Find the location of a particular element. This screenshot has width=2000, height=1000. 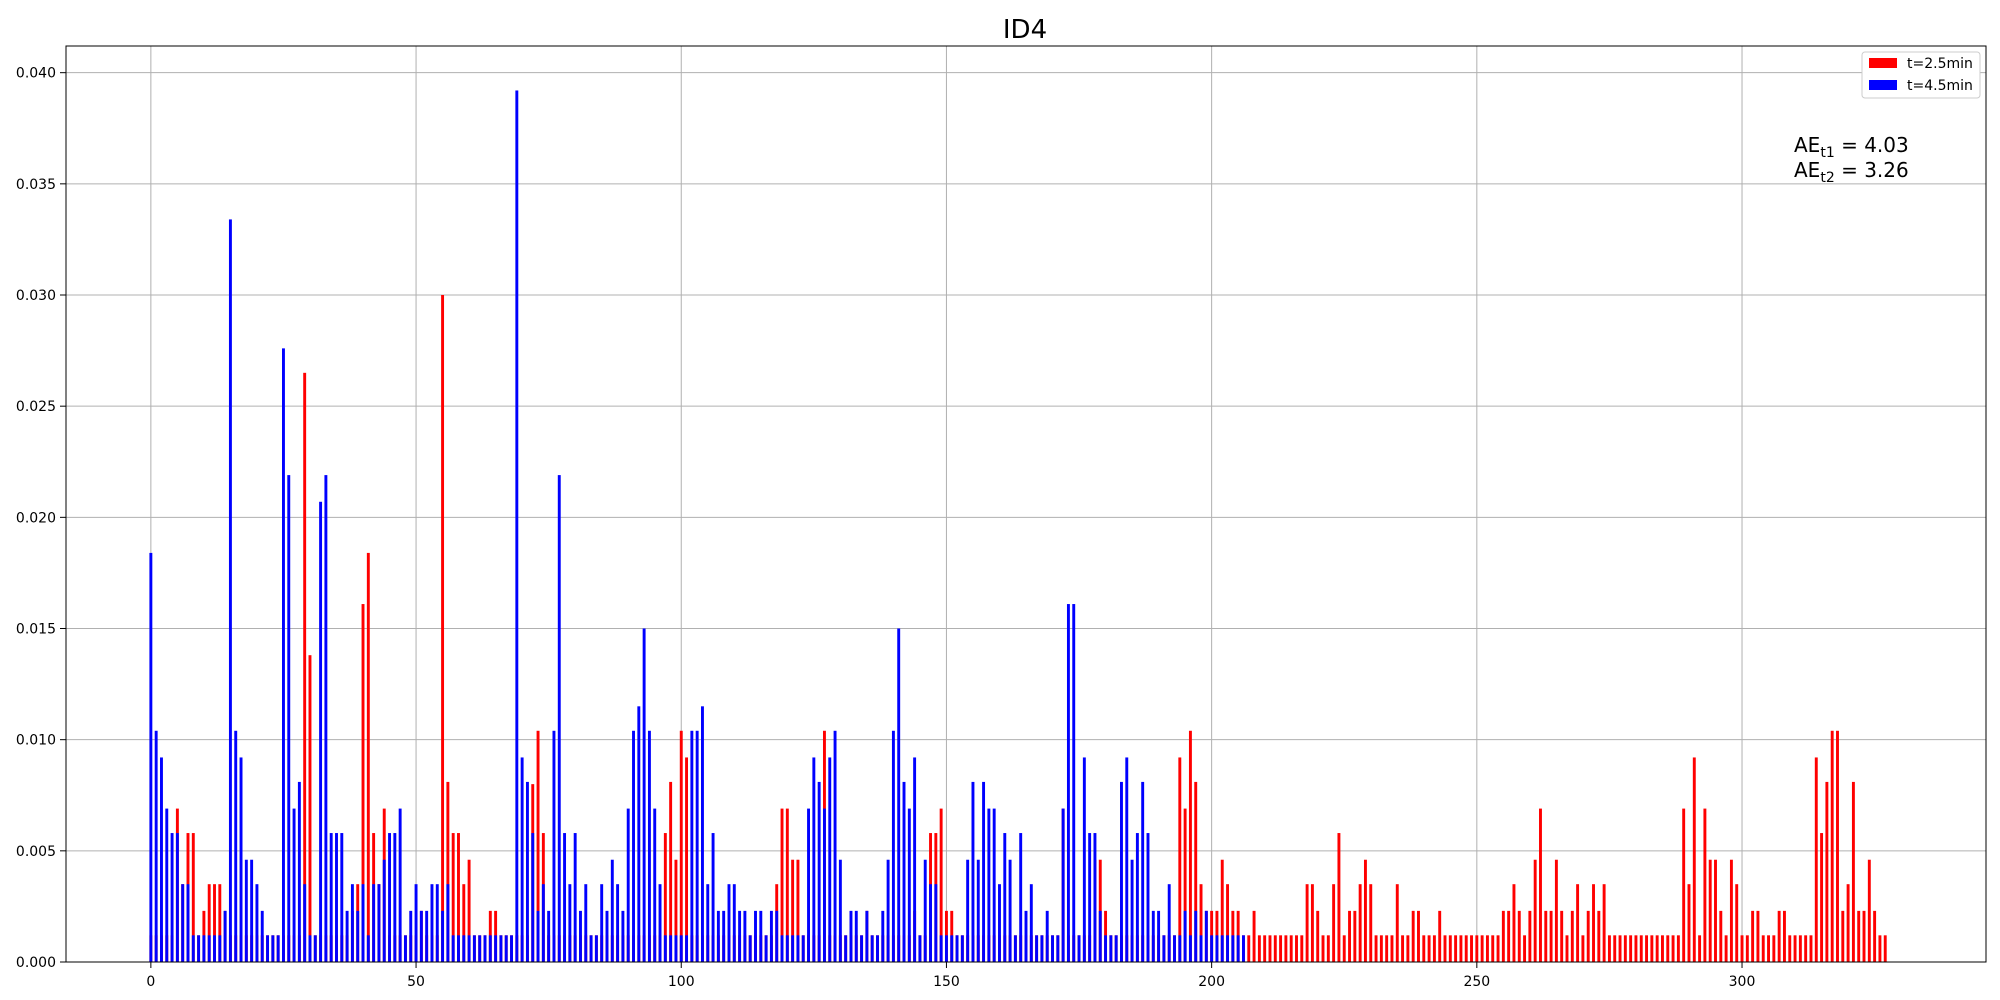

y-tick-label: 0.030 is located at coordinates (36, 296).